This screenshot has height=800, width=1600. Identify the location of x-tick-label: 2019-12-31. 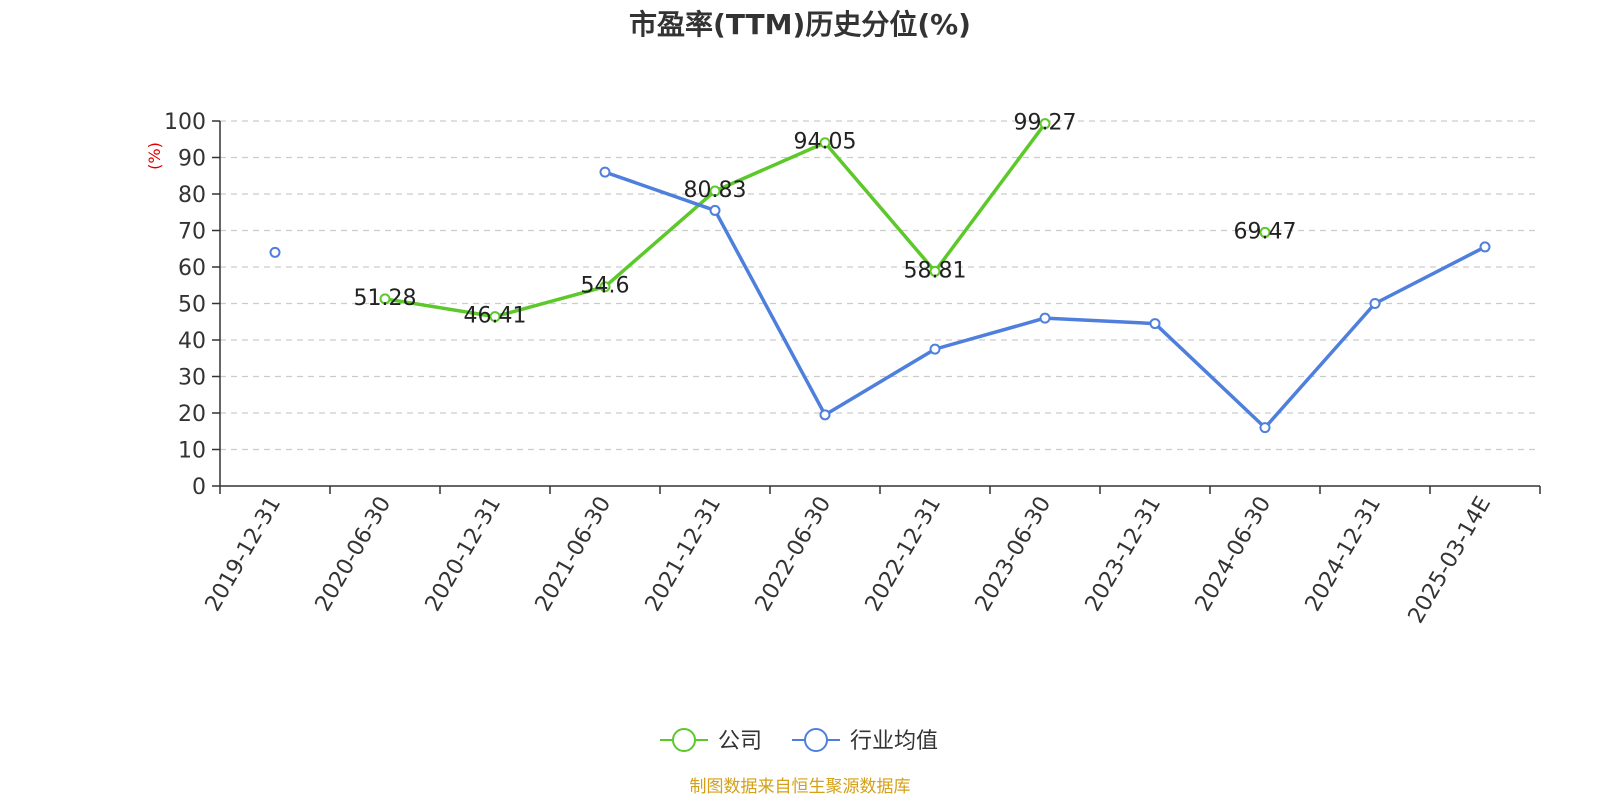
(244, 554).